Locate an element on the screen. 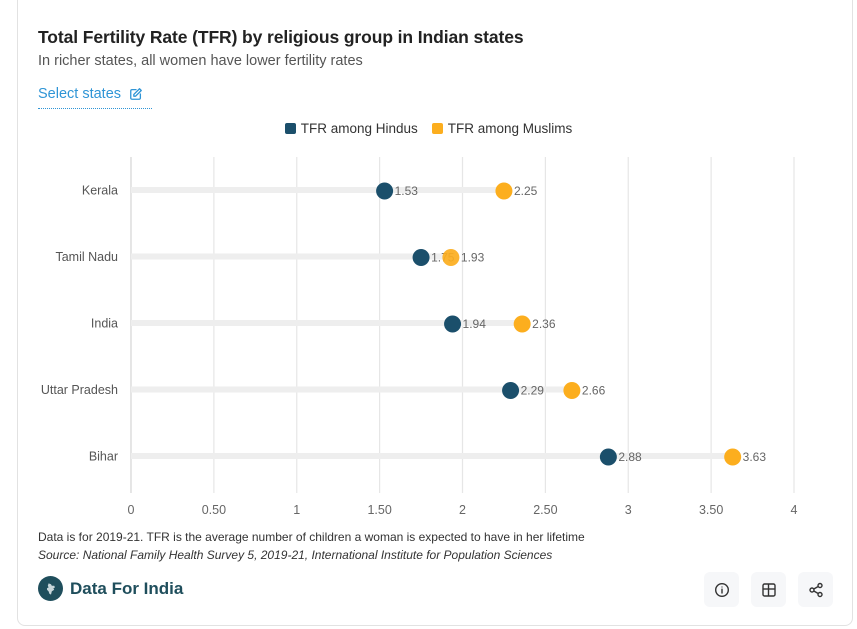  category-label: Uttar Pradesh is located at coordinates (79, 390).